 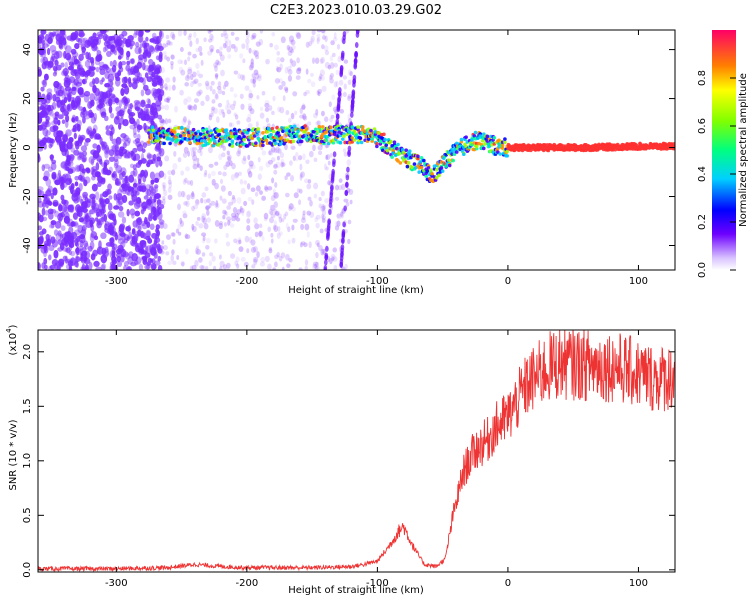 I want to click on x-tick-label: -200, so click(x=247, y=281).